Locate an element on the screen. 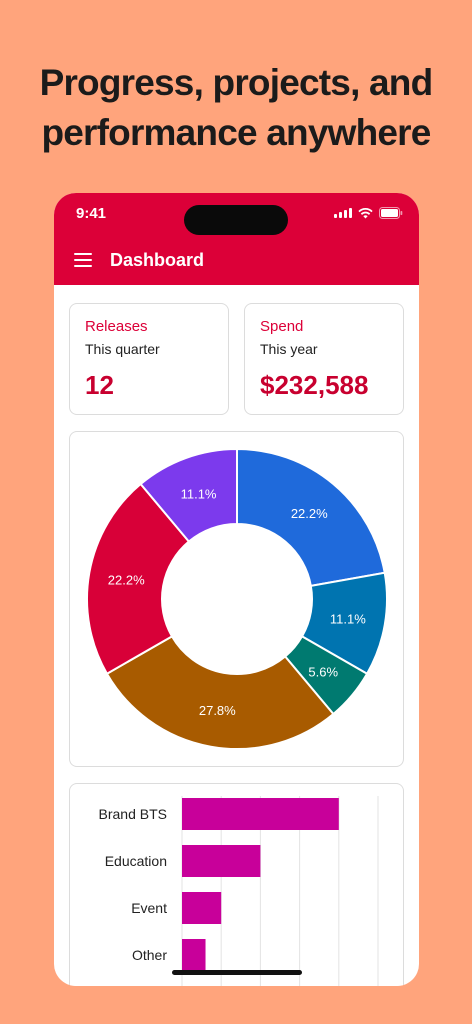 The width and height of the screenshot is (472, 1024). bar-category-label: Brand BTS is located at coordinates (133, 814).